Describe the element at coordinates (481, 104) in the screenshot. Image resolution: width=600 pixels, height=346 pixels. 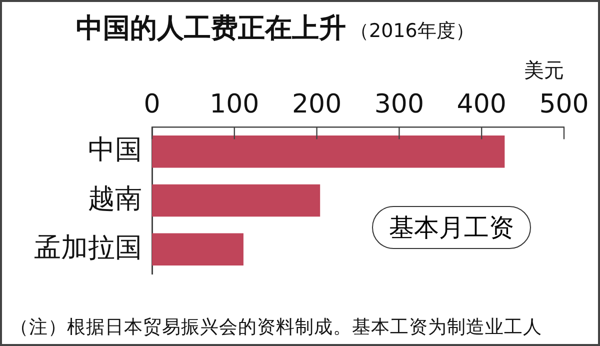
I see `x-tick-label: 400` at that location.